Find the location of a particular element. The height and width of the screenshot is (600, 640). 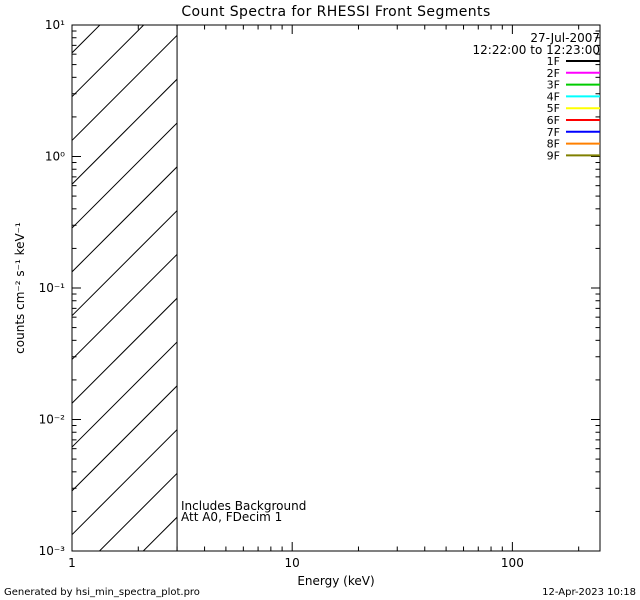

y-tick-label: 10⁰ is located at coordinates (55, 157).